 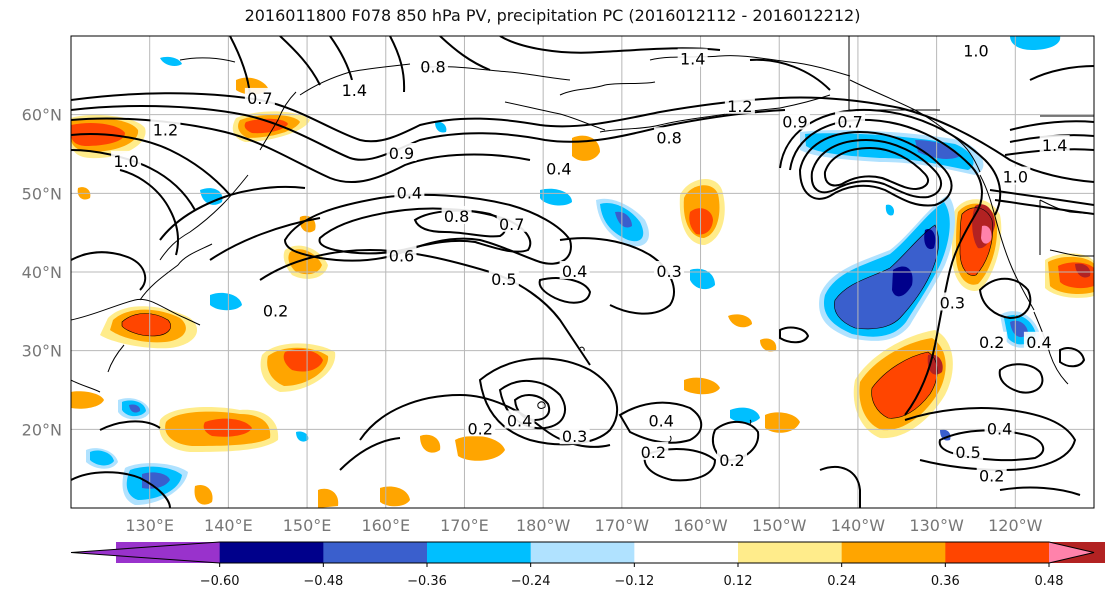 I want to click on colorbar-tick-label: 0.24, so click(x=841, y=581).